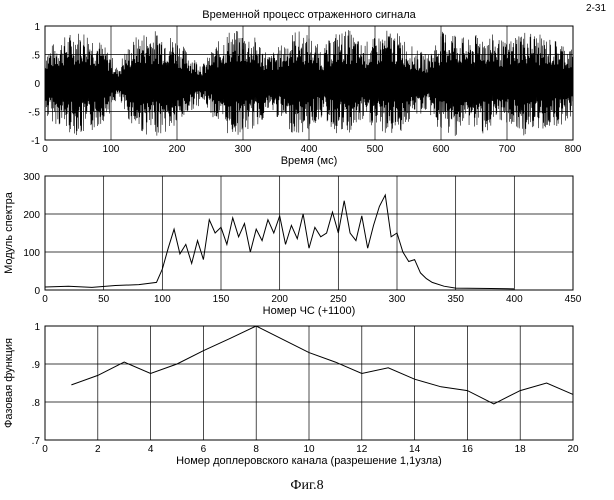 This screenshot has height=500, width=614. I want to click on x-tick-label: 250, so click(338, 299).